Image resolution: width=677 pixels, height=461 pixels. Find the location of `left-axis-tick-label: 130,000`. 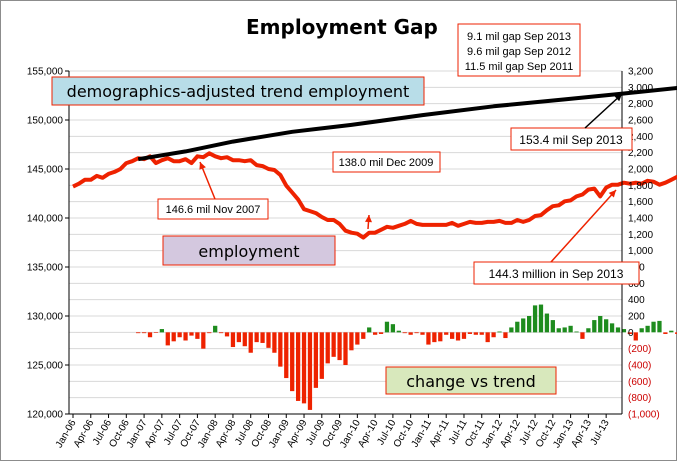

left-axis-tick-label: 130,000 is located at coordinates (45, 317).